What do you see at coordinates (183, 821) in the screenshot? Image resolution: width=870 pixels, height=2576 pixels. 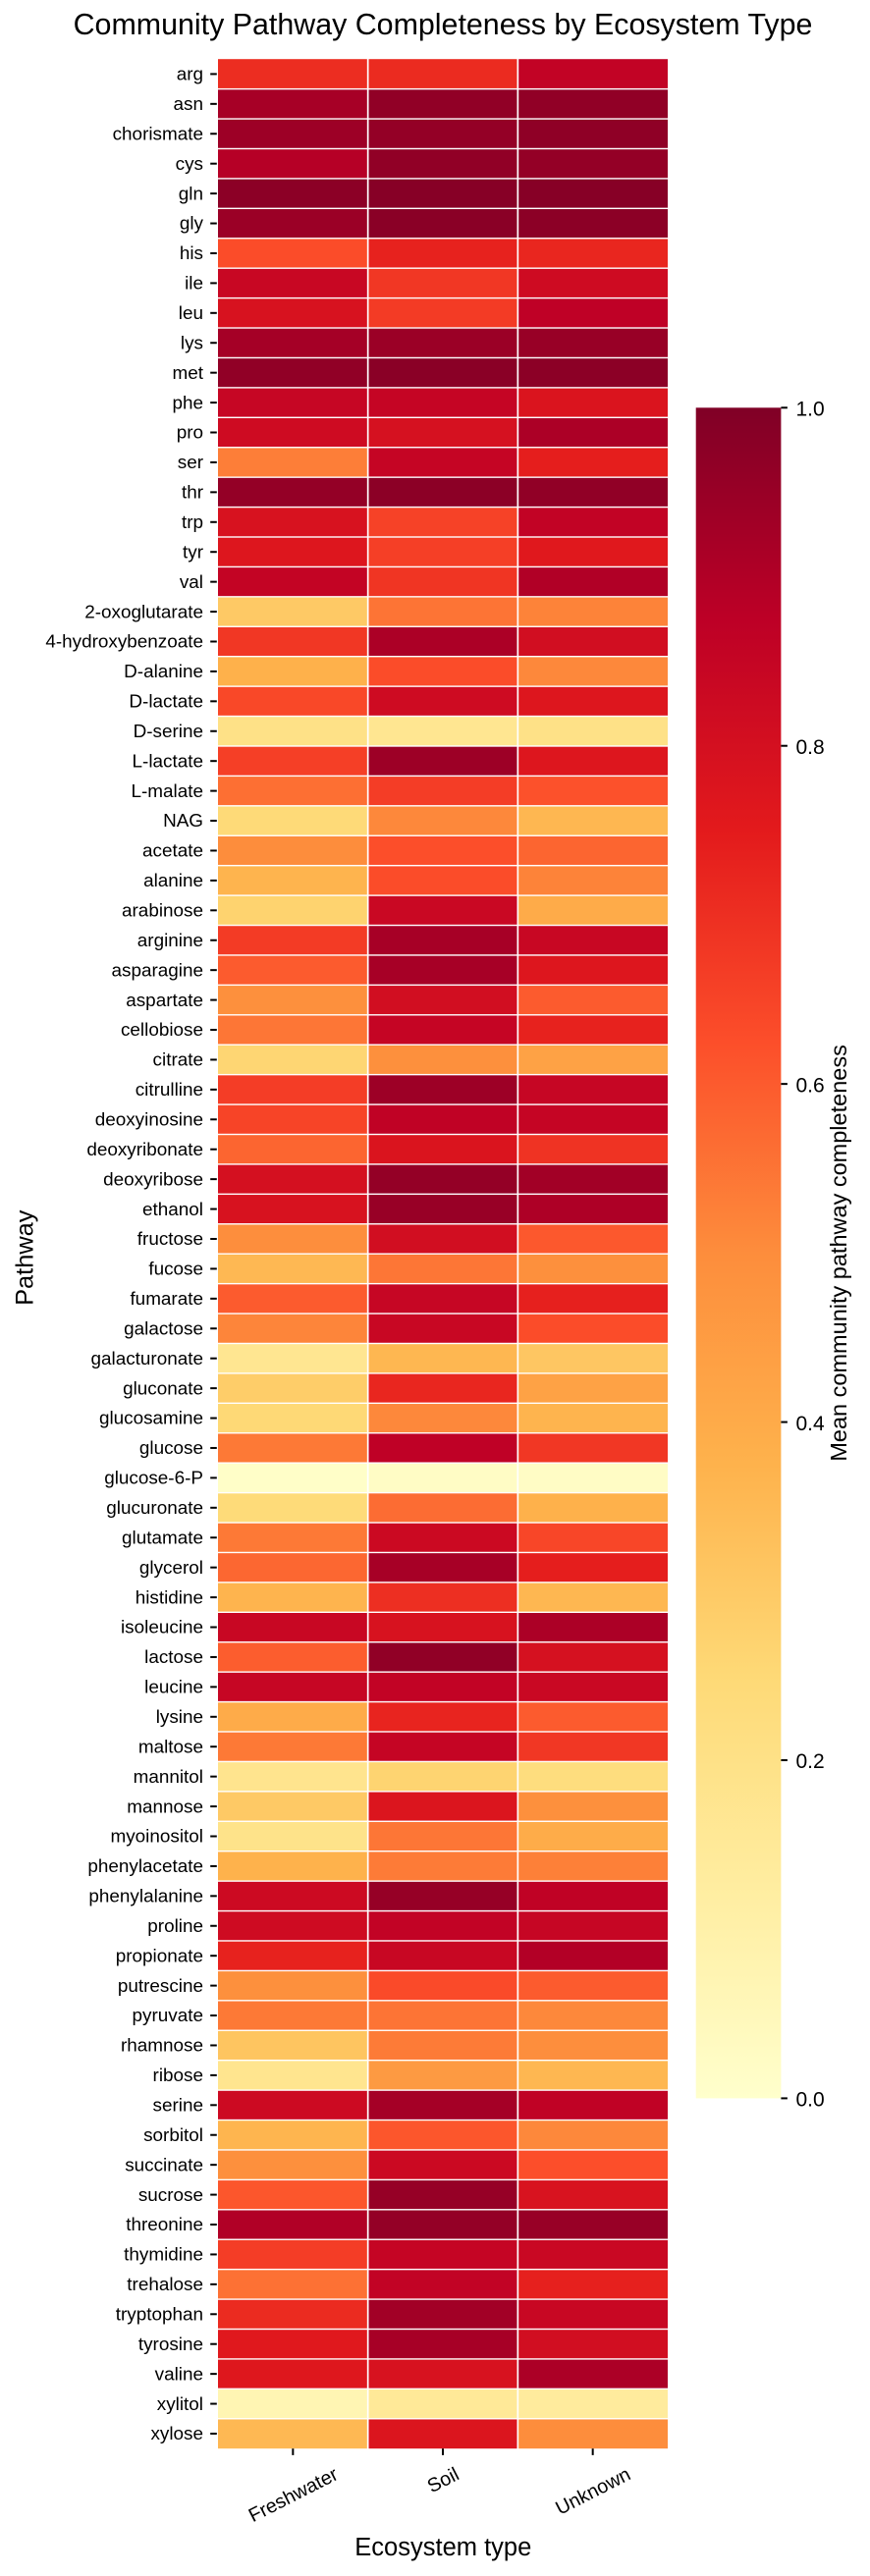 I see `svg-text: NAG` at bounding box center [183, 821].